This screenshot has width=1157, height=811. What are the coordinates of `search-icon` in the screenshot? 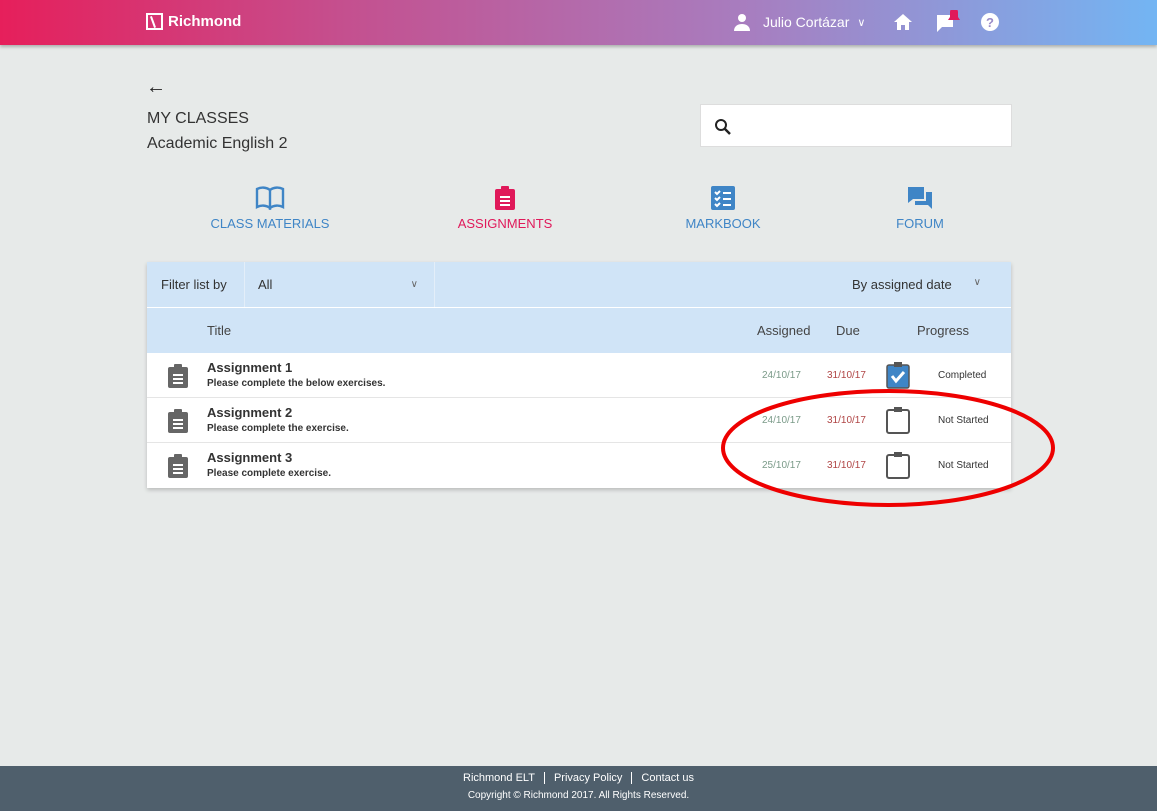 It's located at (723, 127).